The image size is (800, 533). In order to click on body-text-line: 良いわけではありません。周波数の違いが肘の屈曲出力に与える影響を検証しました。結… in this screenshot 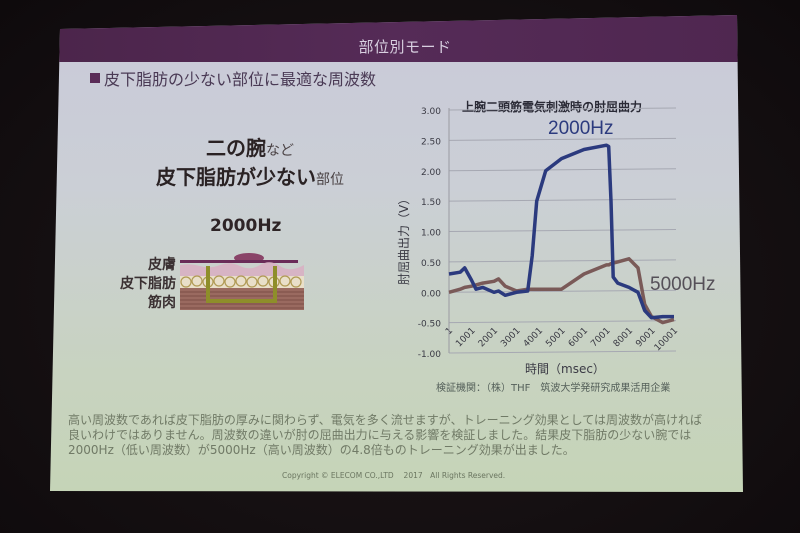, I will do `click(380, 435)`.